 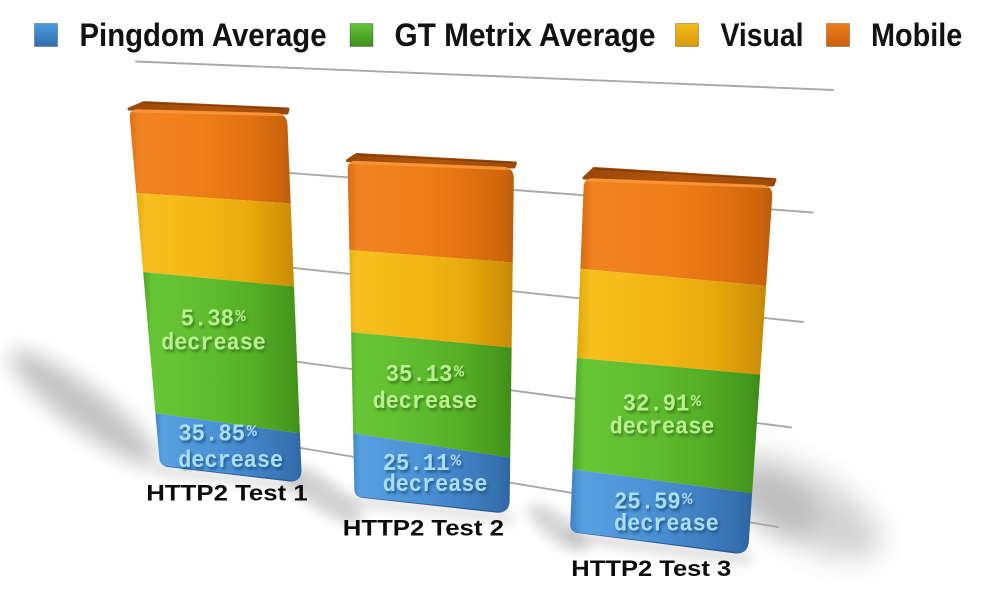 What do you see at coordinates (525, 35) in the screenshot?
I see `svg-text: GT Metrix Average` at bounding box center [525, 35].